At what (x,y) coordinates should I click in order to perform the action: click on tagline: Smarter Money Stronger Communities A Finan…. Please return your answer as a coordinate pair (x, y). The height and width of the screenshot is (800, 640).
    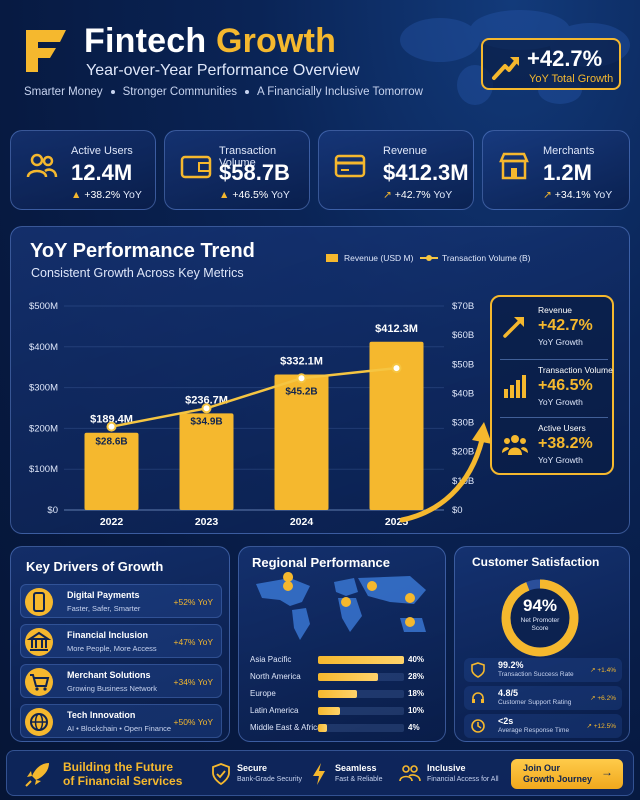
    Looking at the image, I should click on (223, 92).